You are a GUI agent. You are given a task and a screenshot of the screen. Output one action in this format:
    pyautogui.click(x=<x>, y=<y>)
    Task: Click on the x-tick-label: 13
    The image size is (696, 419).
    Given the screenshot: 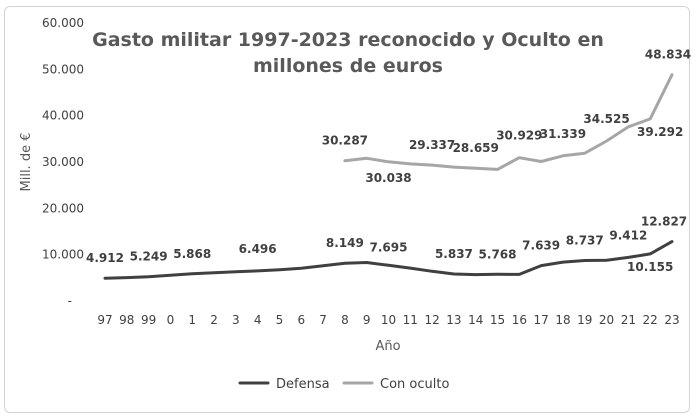 What is the action you would take?
    pyautogui.click(x=453, y=320)
    